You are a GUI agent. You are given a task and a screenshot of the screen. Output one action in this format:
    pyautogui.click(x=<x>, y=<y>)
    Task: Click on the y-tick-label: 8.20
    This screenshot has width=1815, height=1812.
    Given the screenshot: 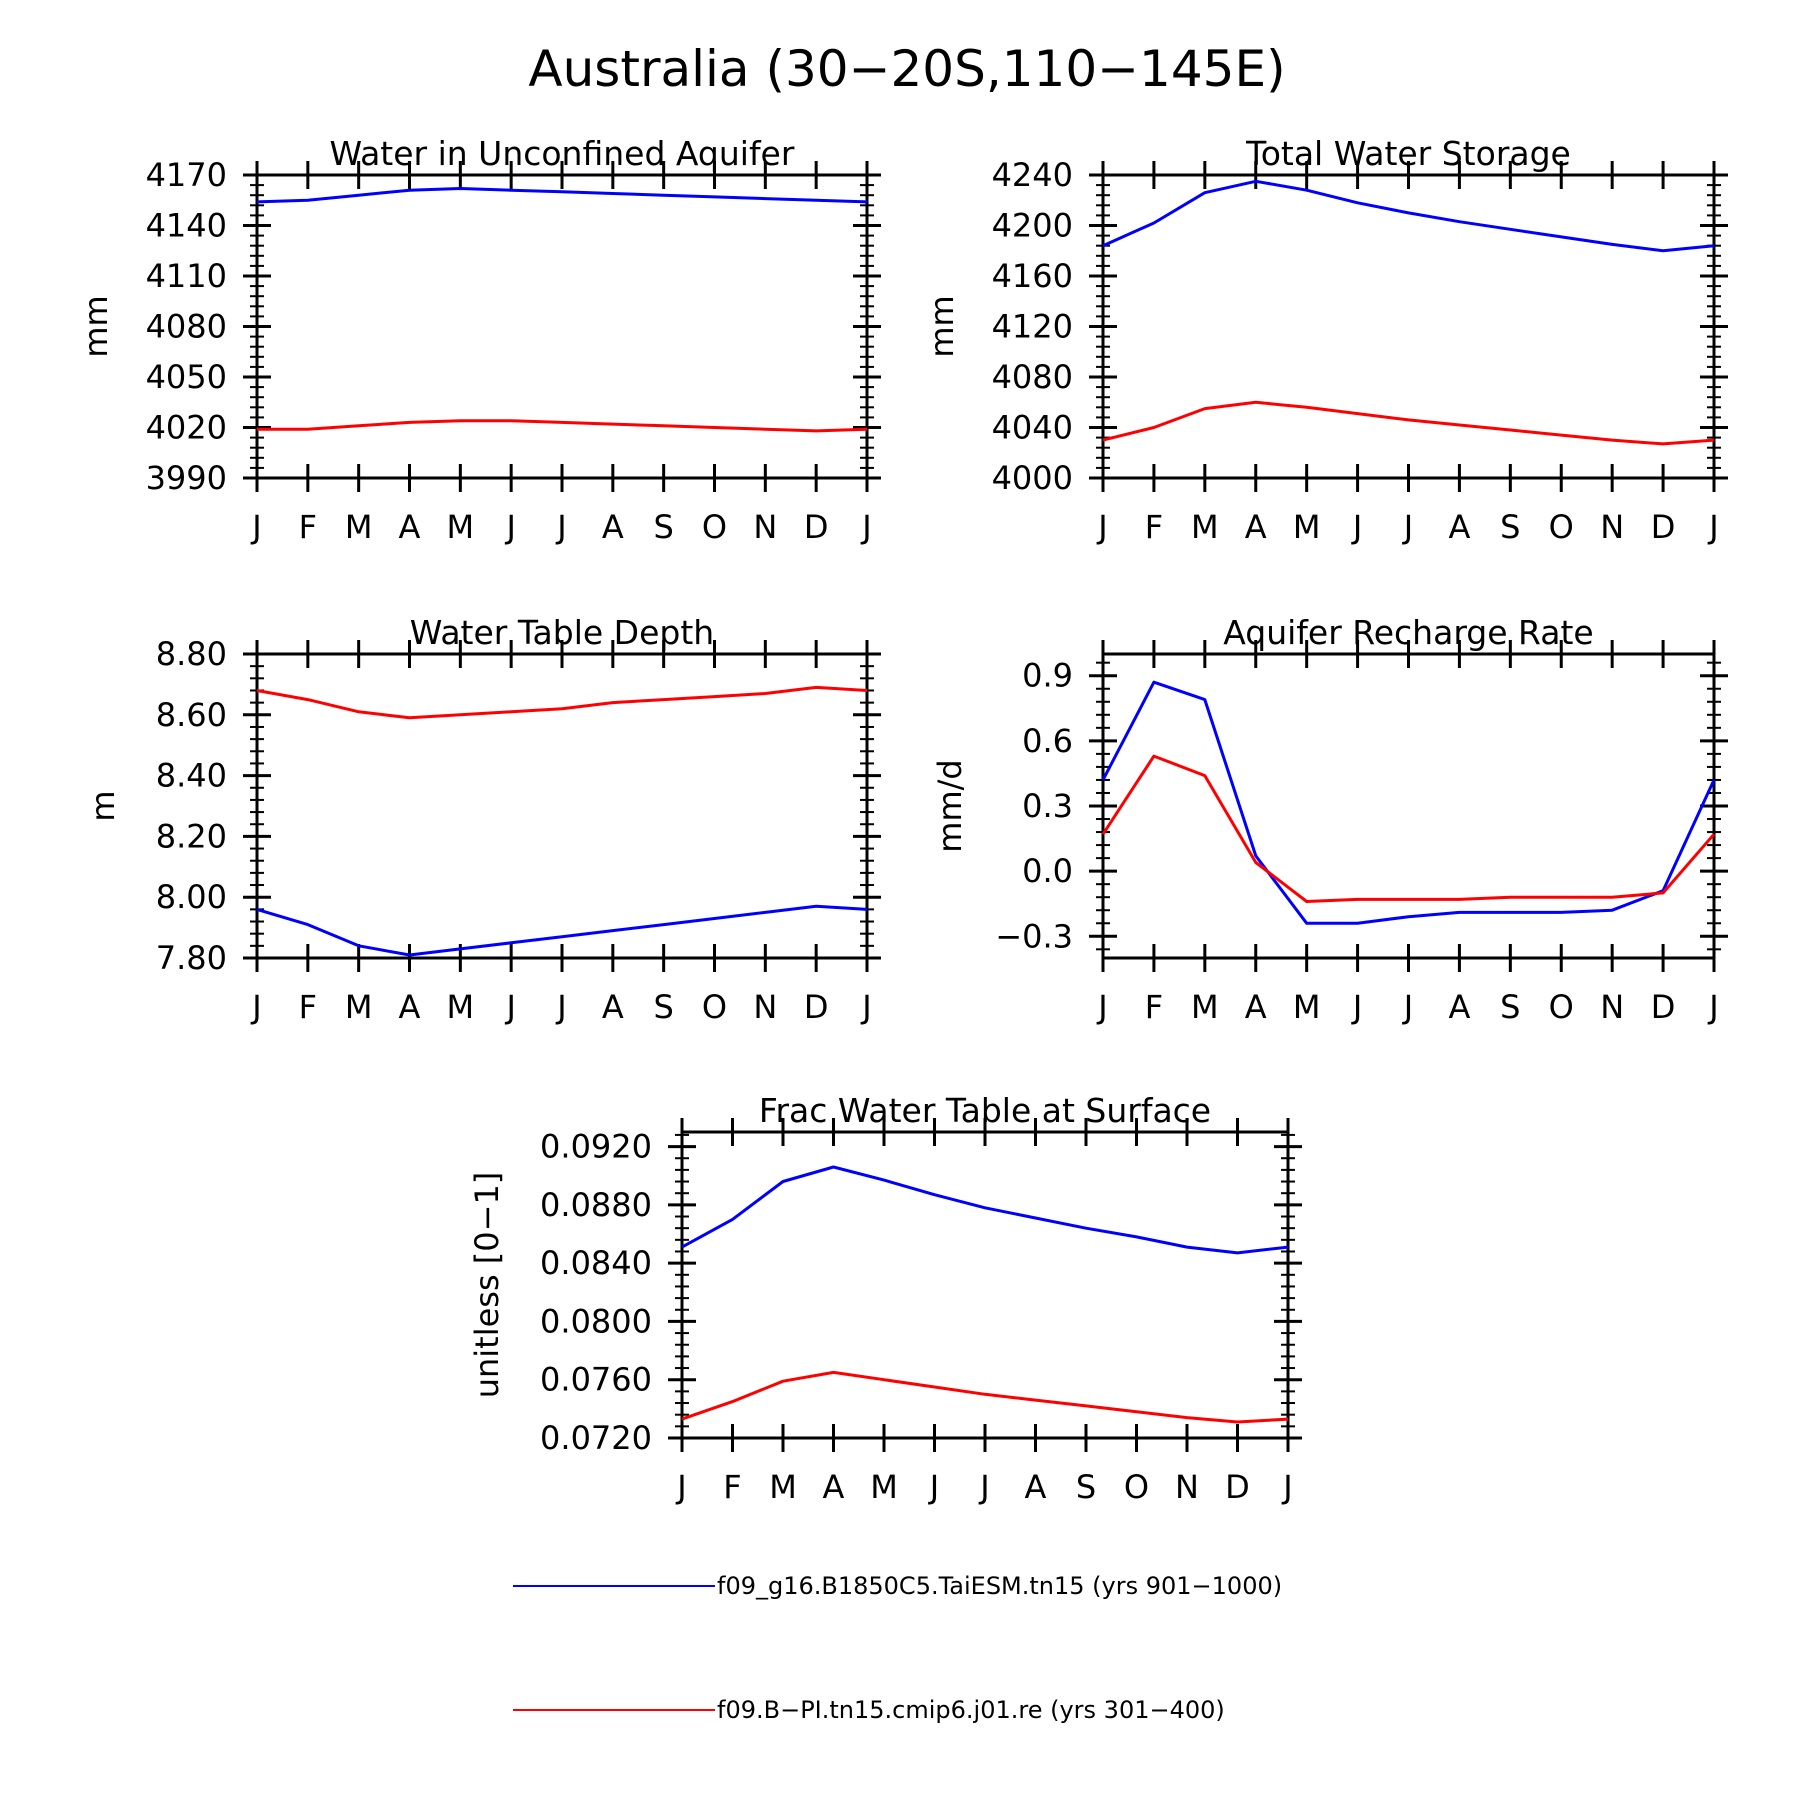 What is the action you would take?
    pyautogui.click(x=191, y=836)
    